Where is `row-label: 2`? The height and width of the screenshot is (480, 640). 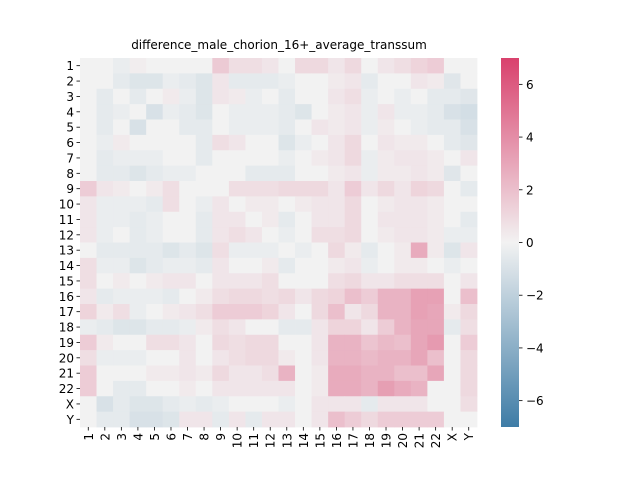
row-label: 2 is located at coordinates (70, 82).